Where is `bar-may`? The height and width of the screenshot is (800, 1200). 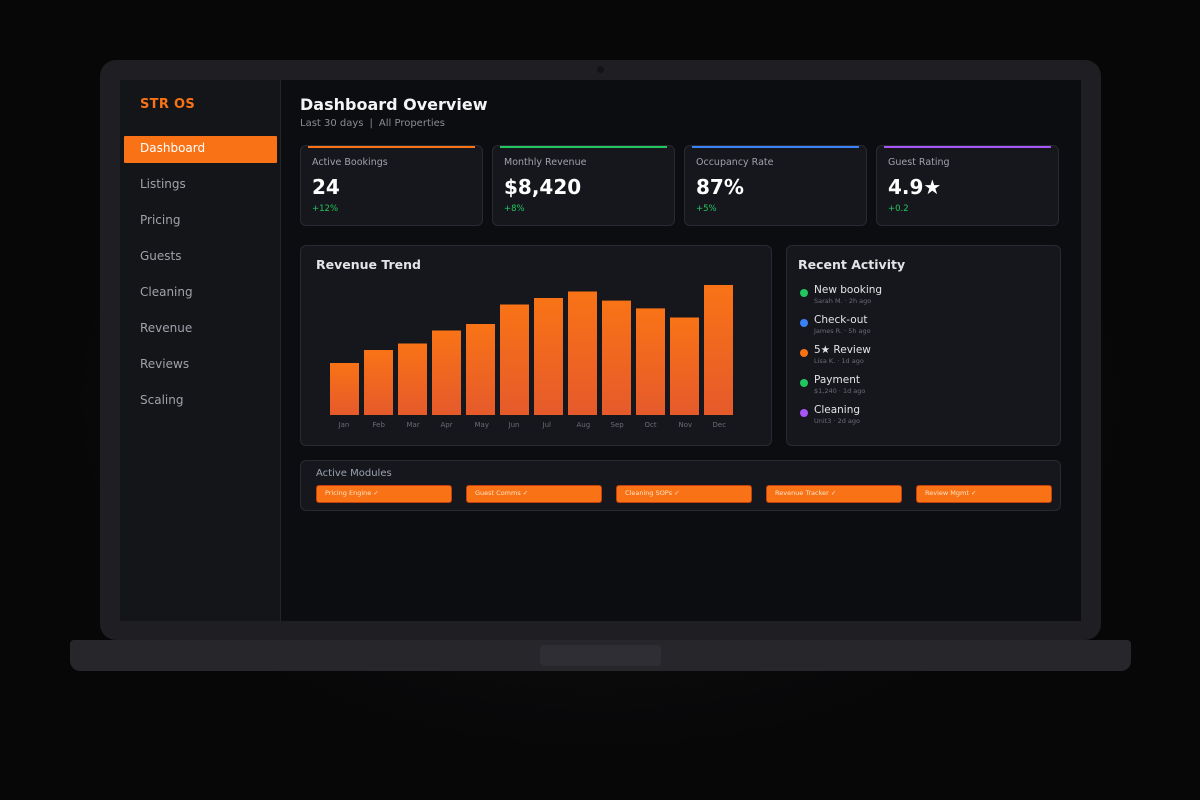
bar-may is located at coordinates (480, 369).